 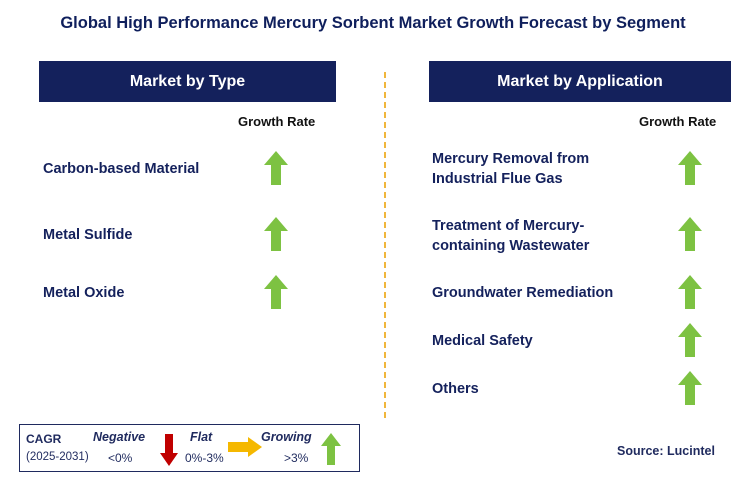 What do you see at coordinates (84, 293) in the screenshot?
I see `type-item-label: Metal Oxide` at bounding box center [84, 293].